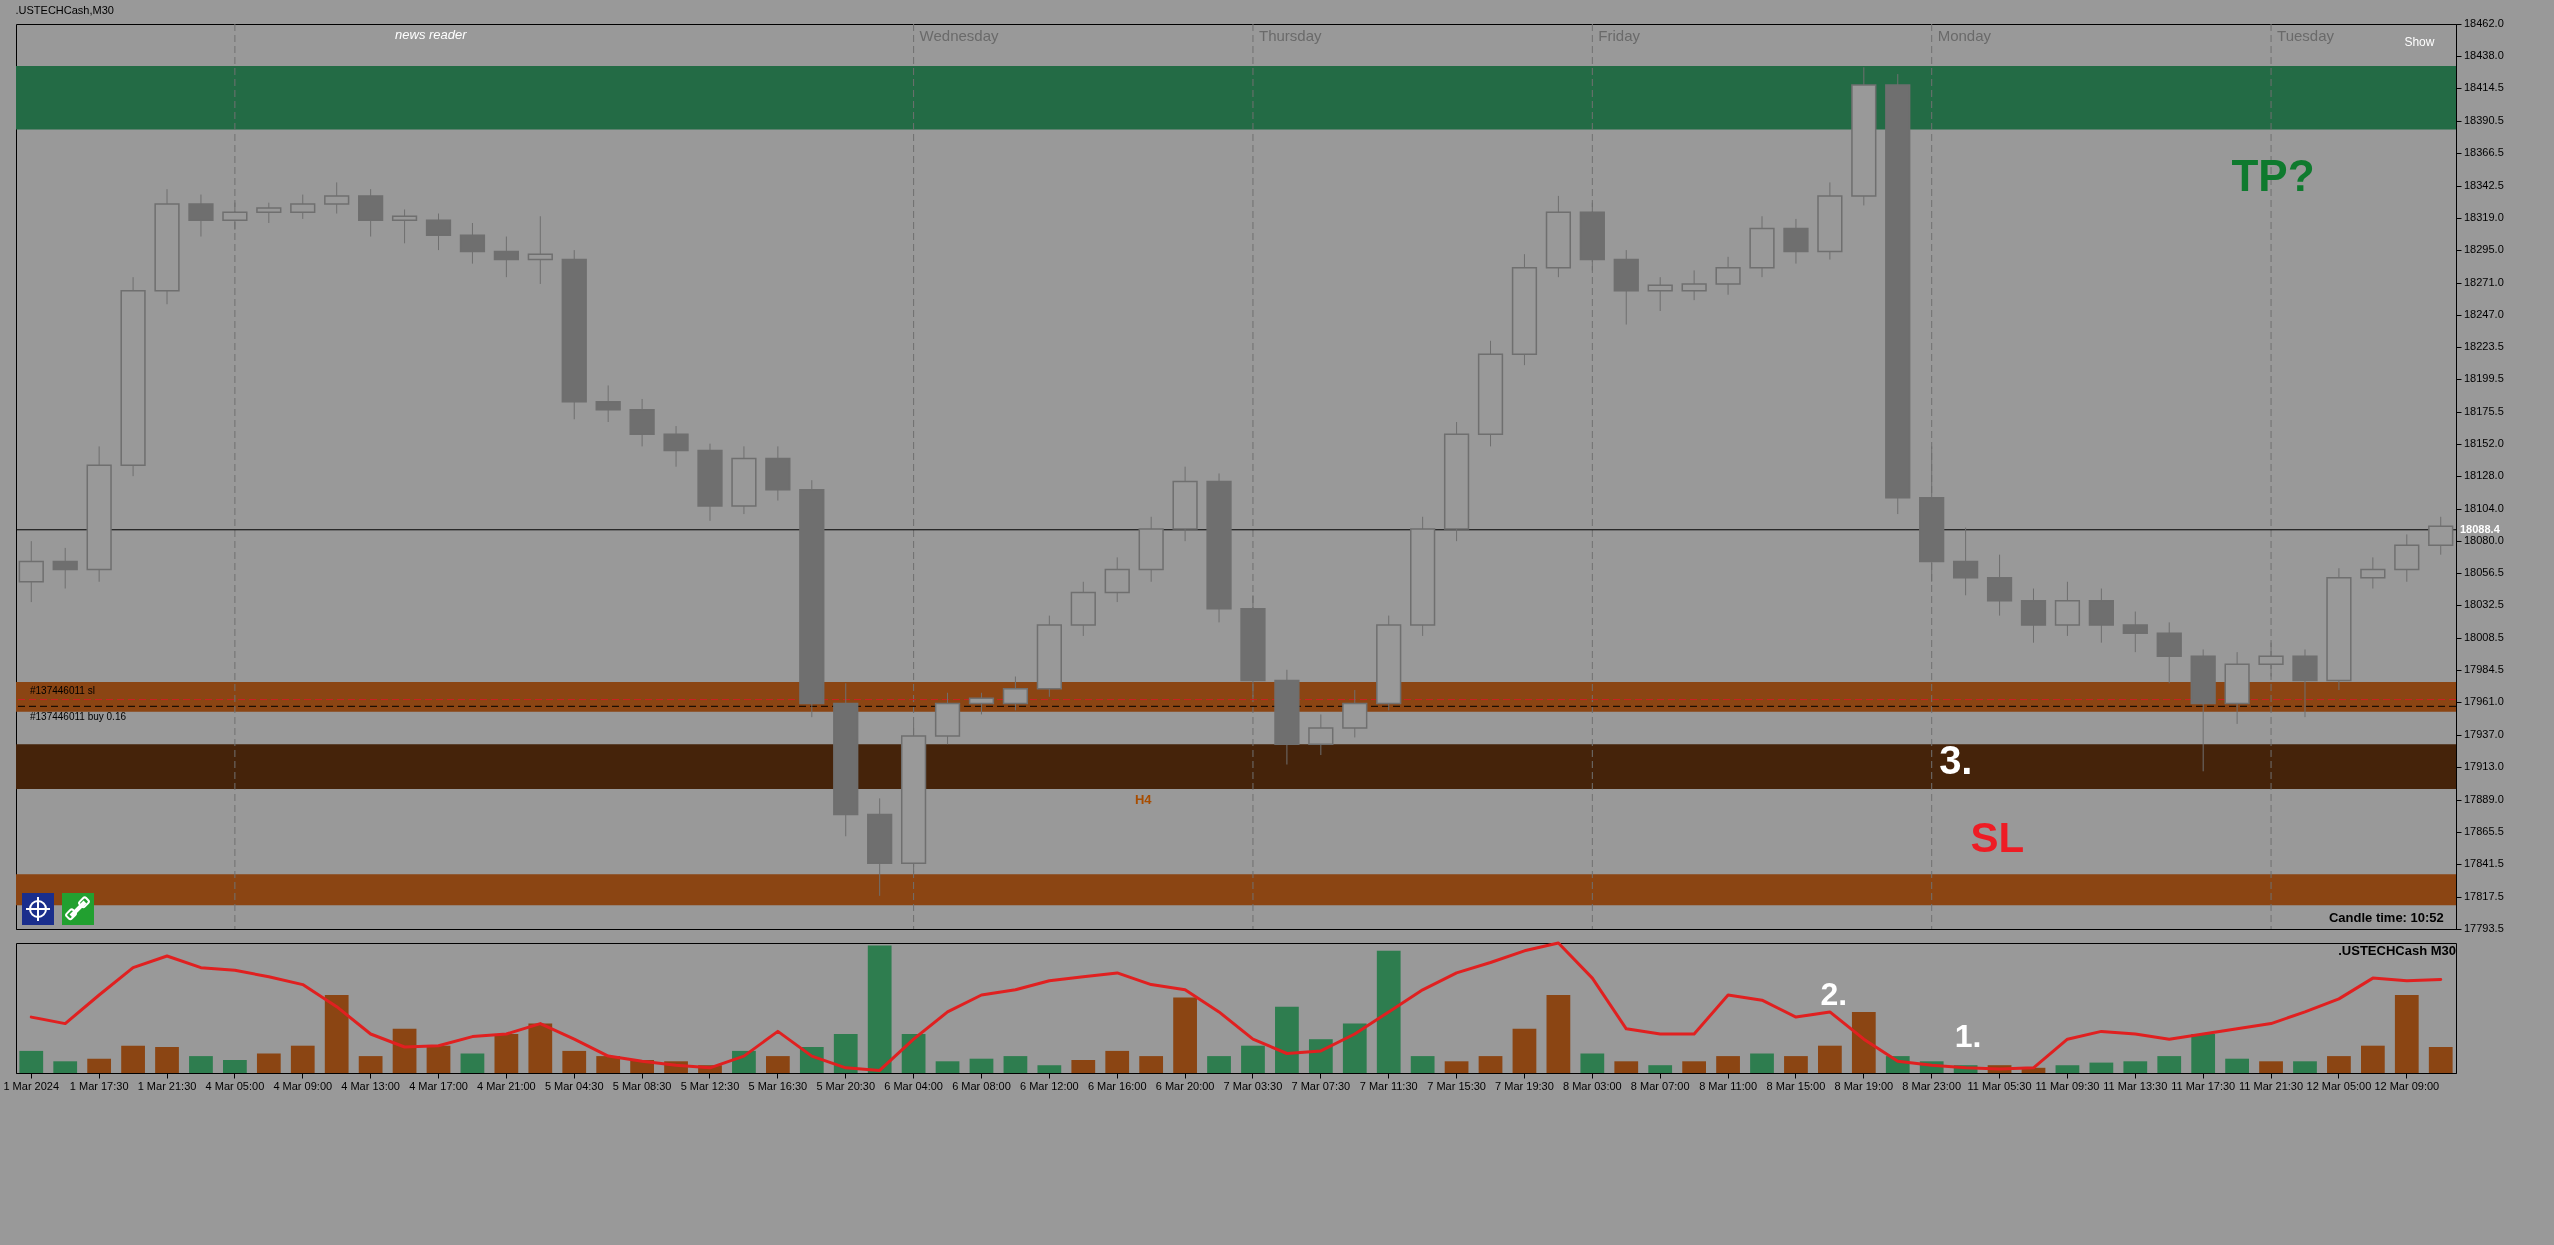 This screenshot has height=1245, width=2554. Describe the element at coordinates (2484, 636) in the screenshot. I see `y-tick-label: 18008.5` at that location.